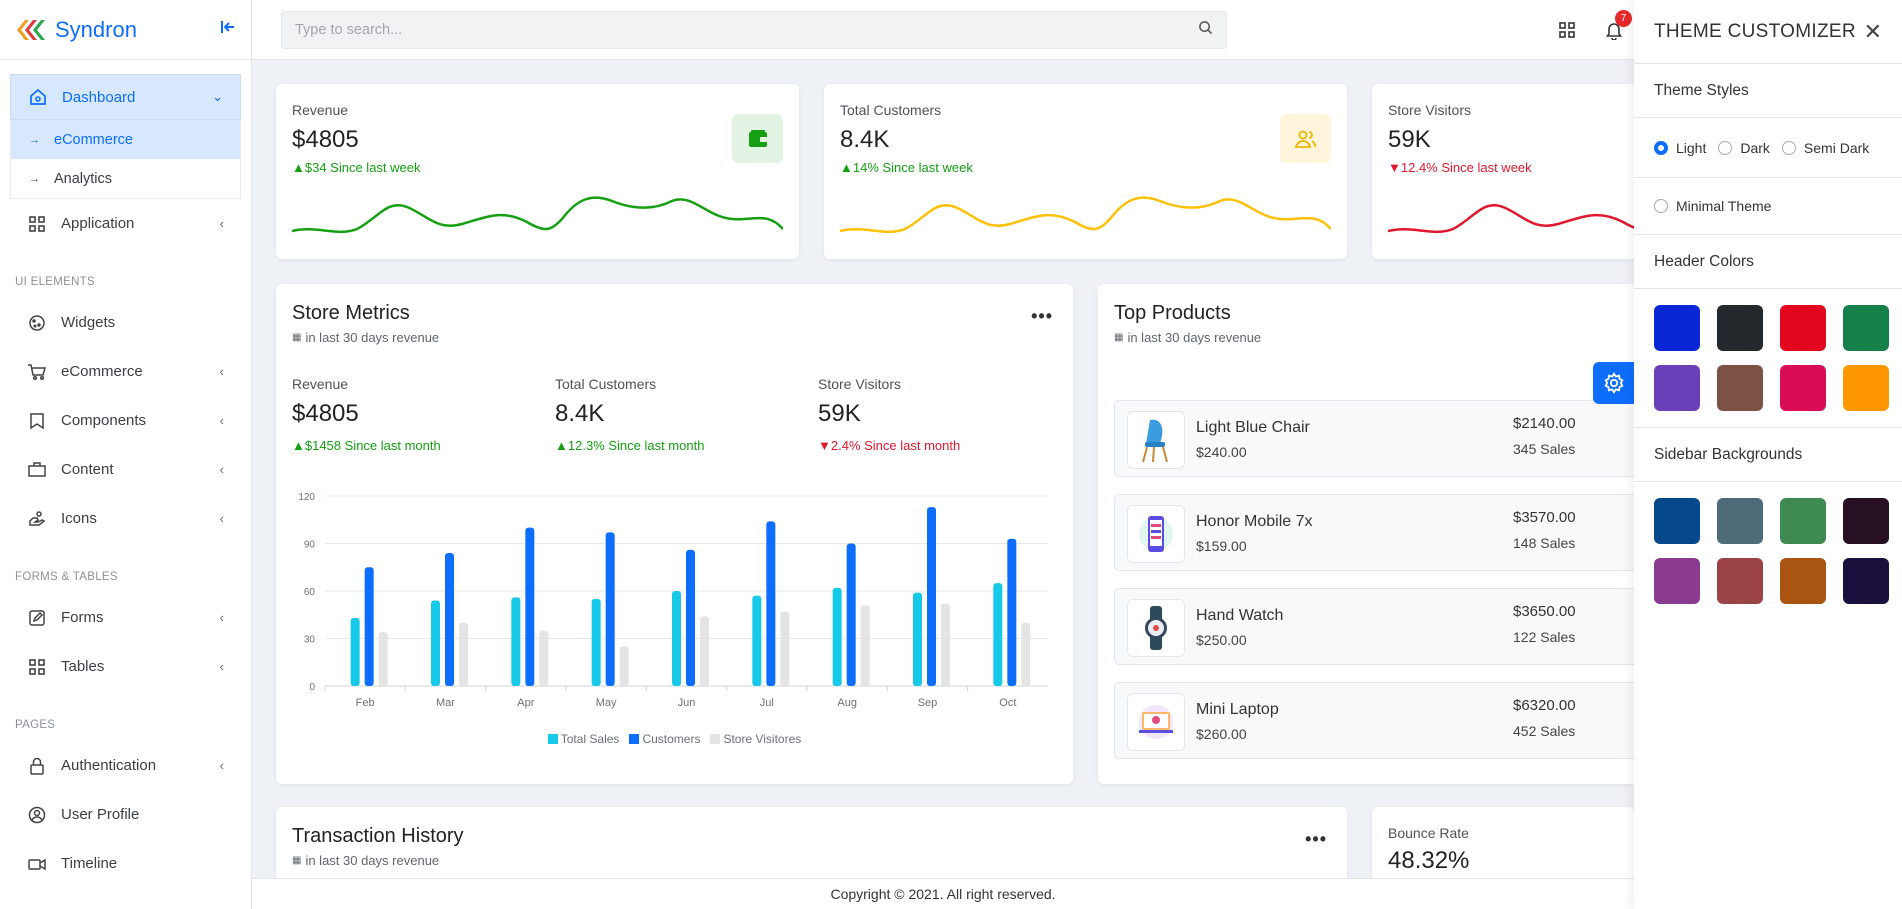 The height and width of the screenshot is (909, 1902). Describe the element at coordinates (34, 178) in the screenshot. I see `arrow-right-icon: →` at that location.